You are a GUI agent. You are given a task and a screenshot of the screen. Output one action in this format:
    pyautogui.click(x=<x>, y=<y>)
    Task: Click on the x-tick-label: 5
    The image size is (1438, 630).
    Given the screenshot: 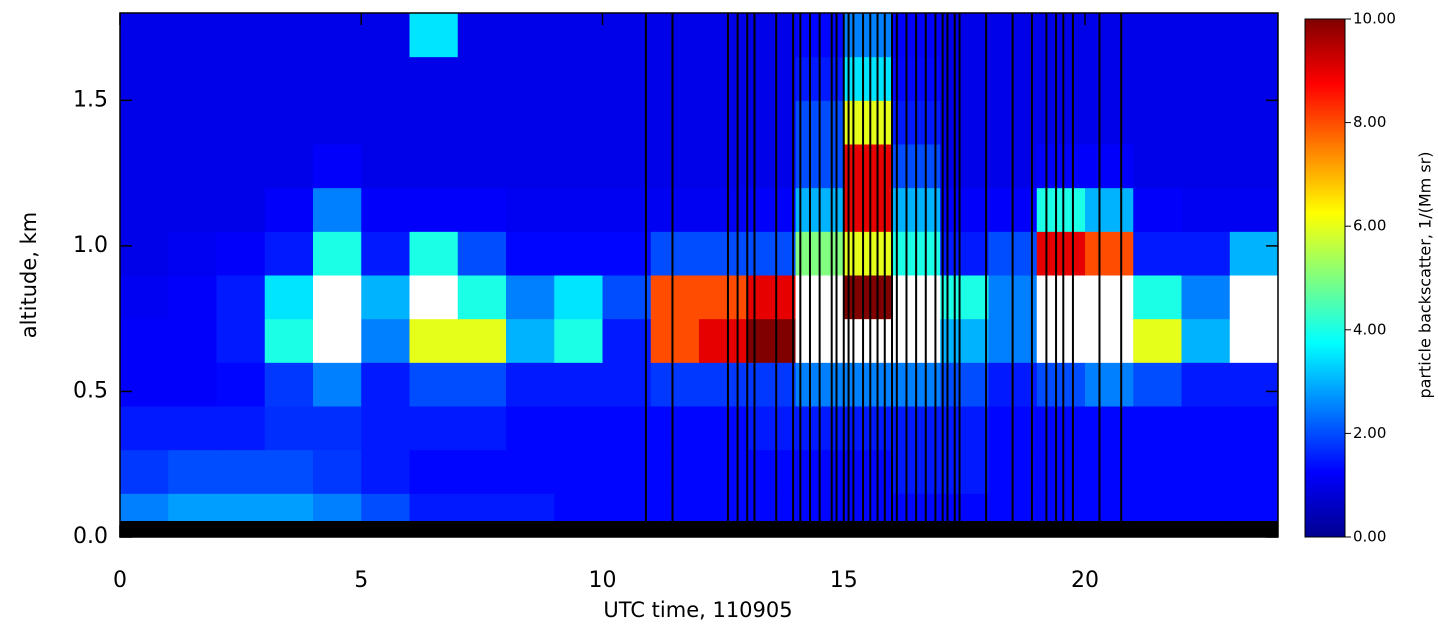 What is the action you would take?
    pyautogui.click(x=361, y=580)
    